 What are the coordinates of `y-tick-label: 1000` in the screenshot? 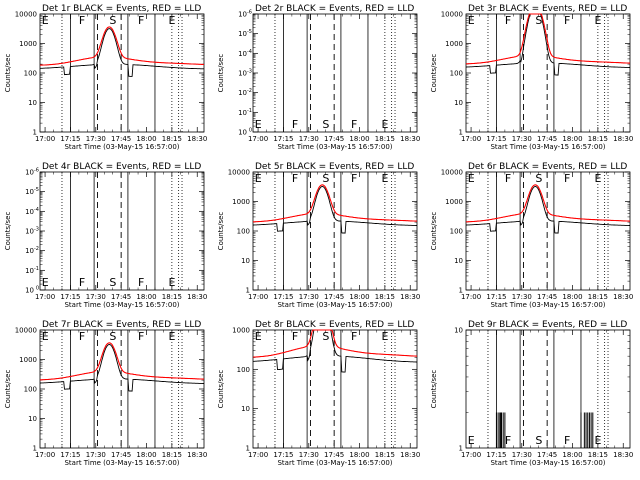 It's located at (28, 44).